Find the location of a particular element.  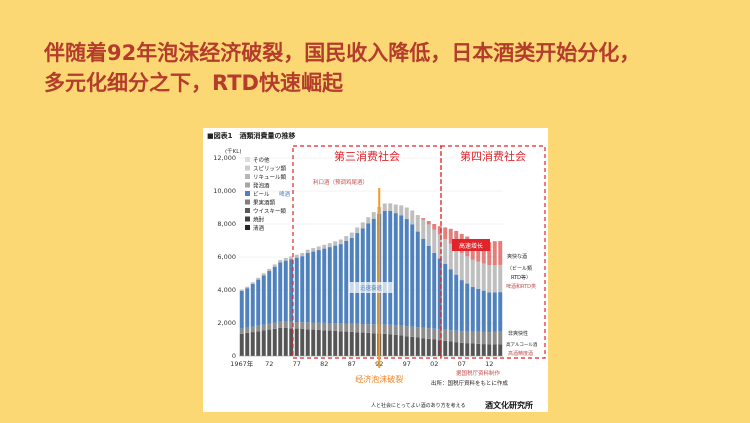

legend-label: その他 is located at coordinates (261, 160).